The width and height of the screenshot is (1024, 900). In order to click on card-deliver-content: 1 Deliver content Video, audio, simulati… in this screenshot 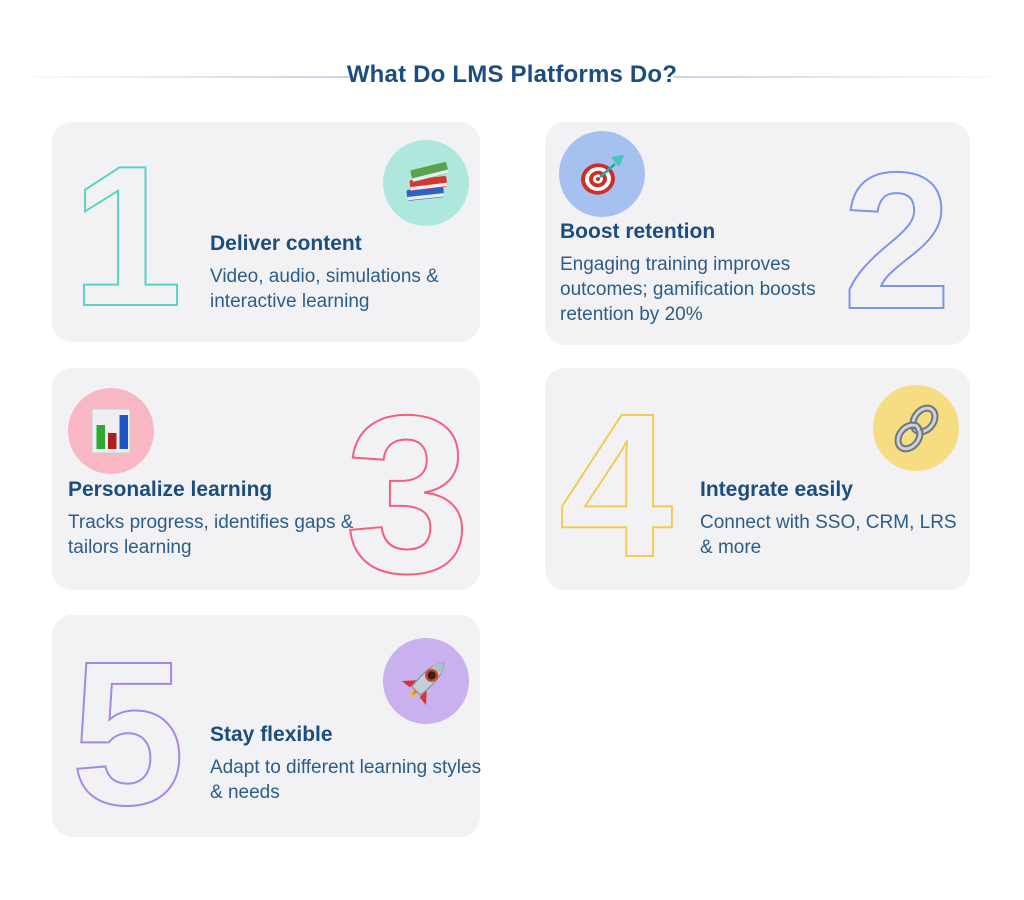, I will do `click(266, 232)`.